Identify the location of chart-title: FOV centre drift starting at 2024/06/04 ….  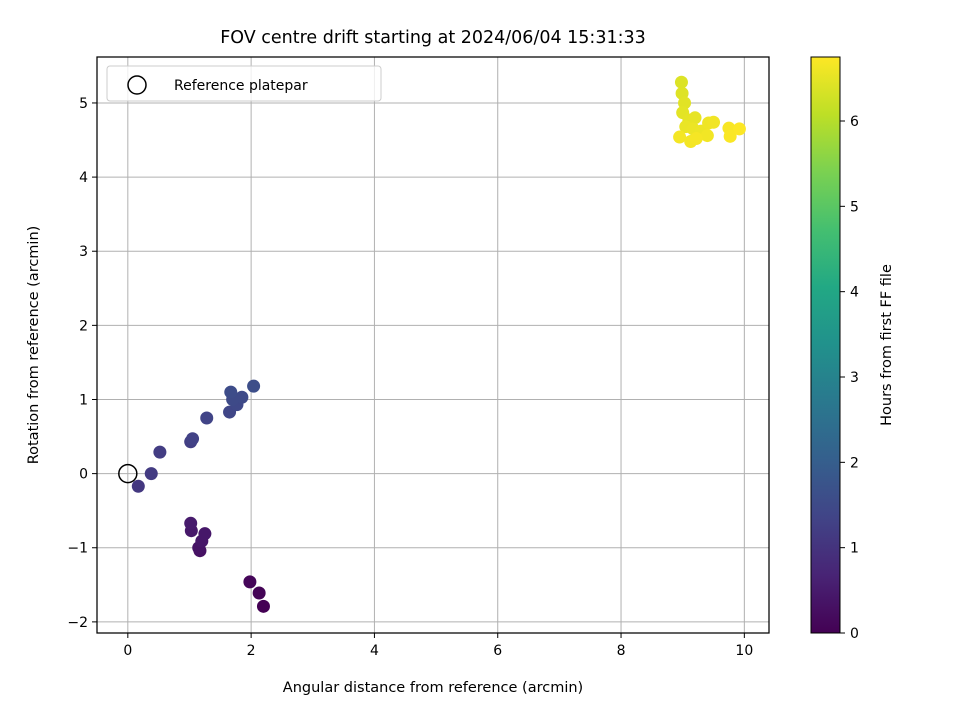
(433, 38).